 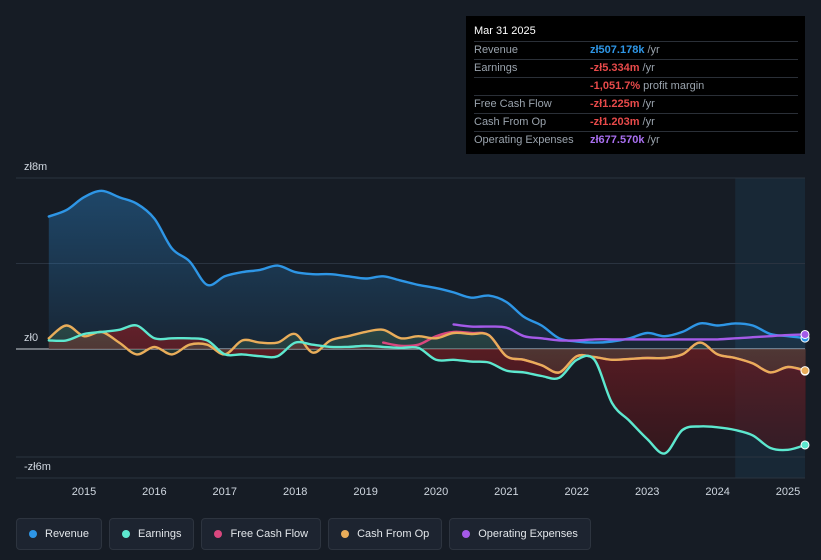 What do you see at coordinates (37, 467) in the screenshot?
I see `y-tick-label: -zł6m` at bounding box center [37, 467].